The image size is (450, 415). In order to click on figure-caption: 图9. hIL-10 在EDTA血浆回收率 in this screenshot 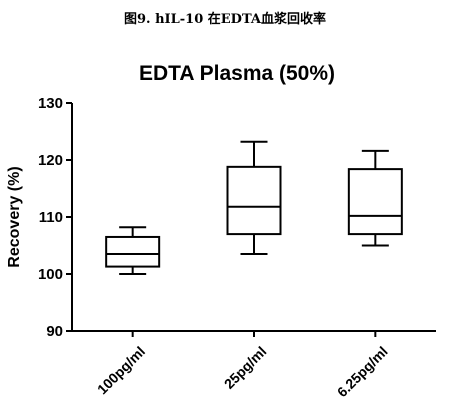, I will do `click(224, 19)`.